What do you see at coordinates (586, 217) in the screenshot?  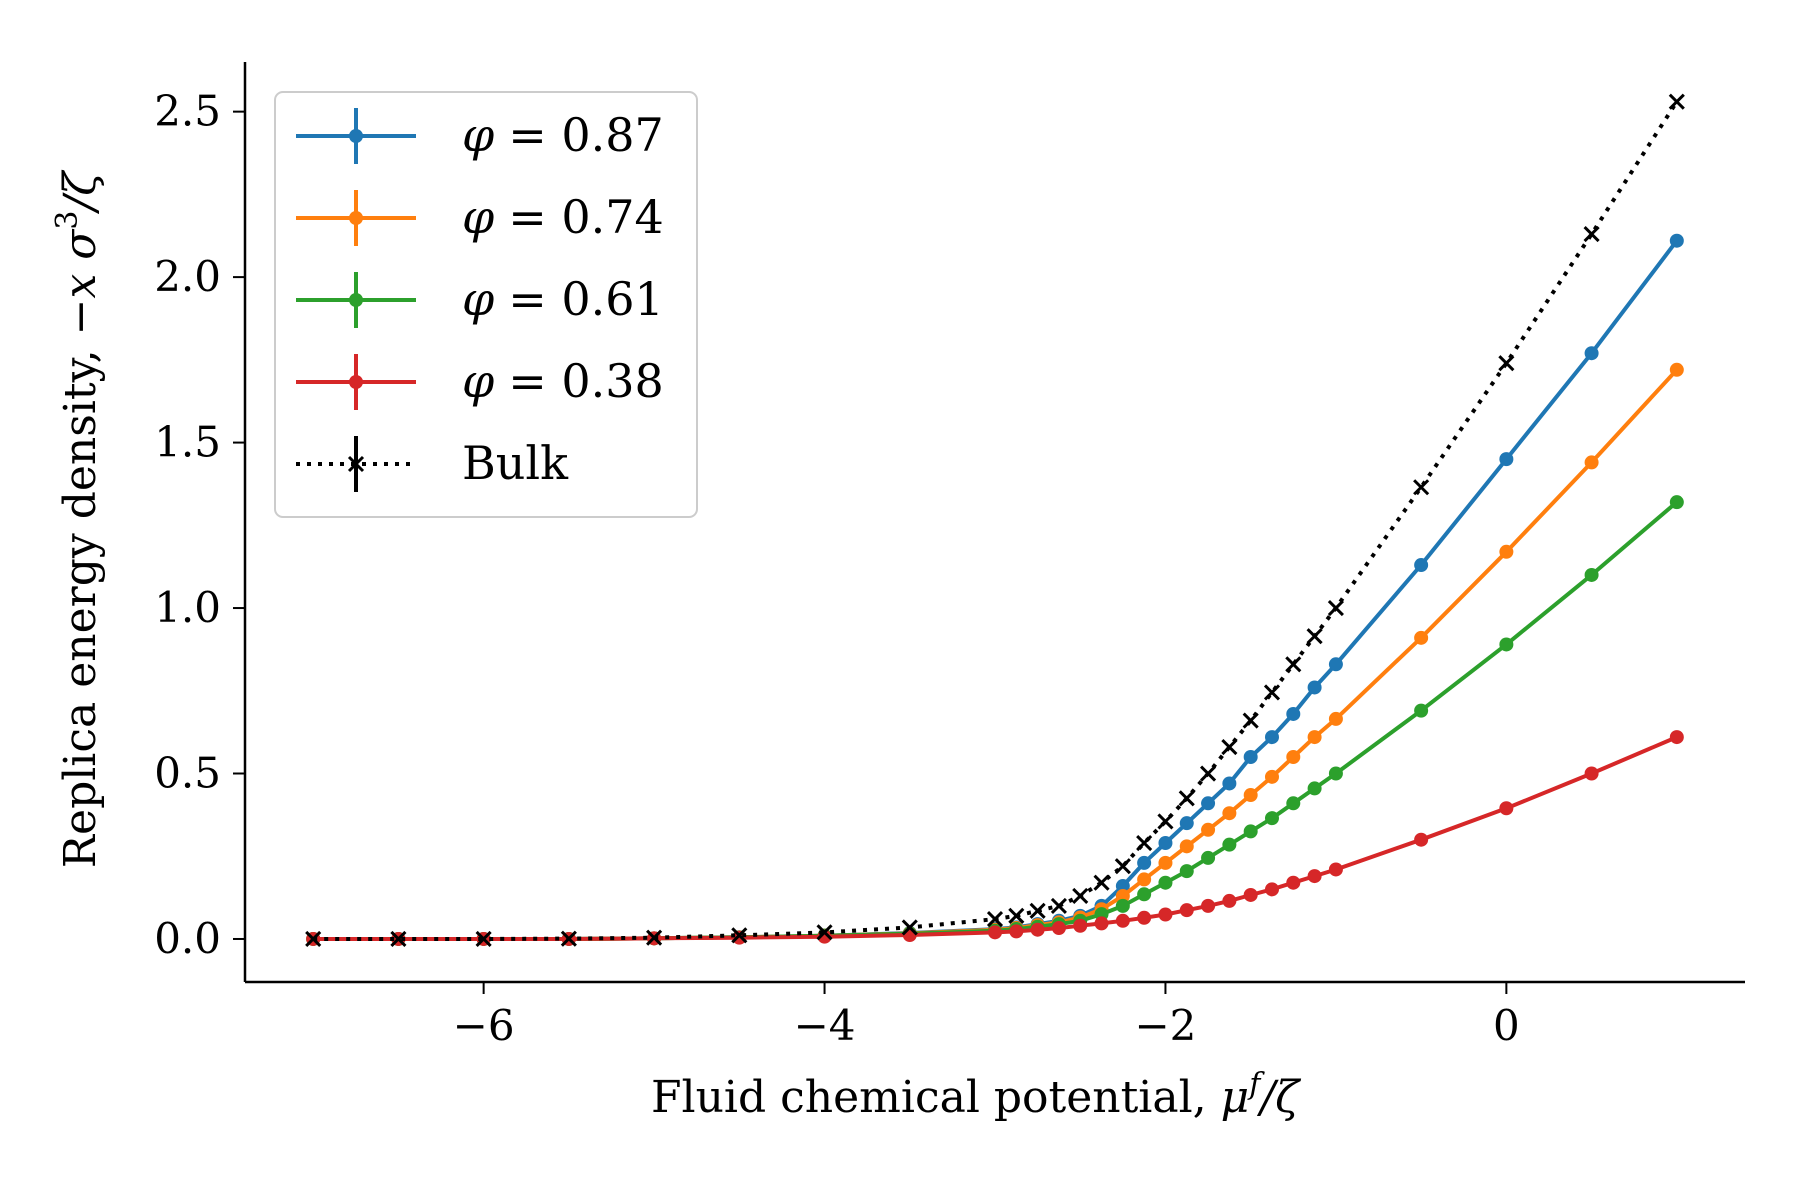 I see `legend-phi-value: = 0.74` at bounding box center [586, 217].